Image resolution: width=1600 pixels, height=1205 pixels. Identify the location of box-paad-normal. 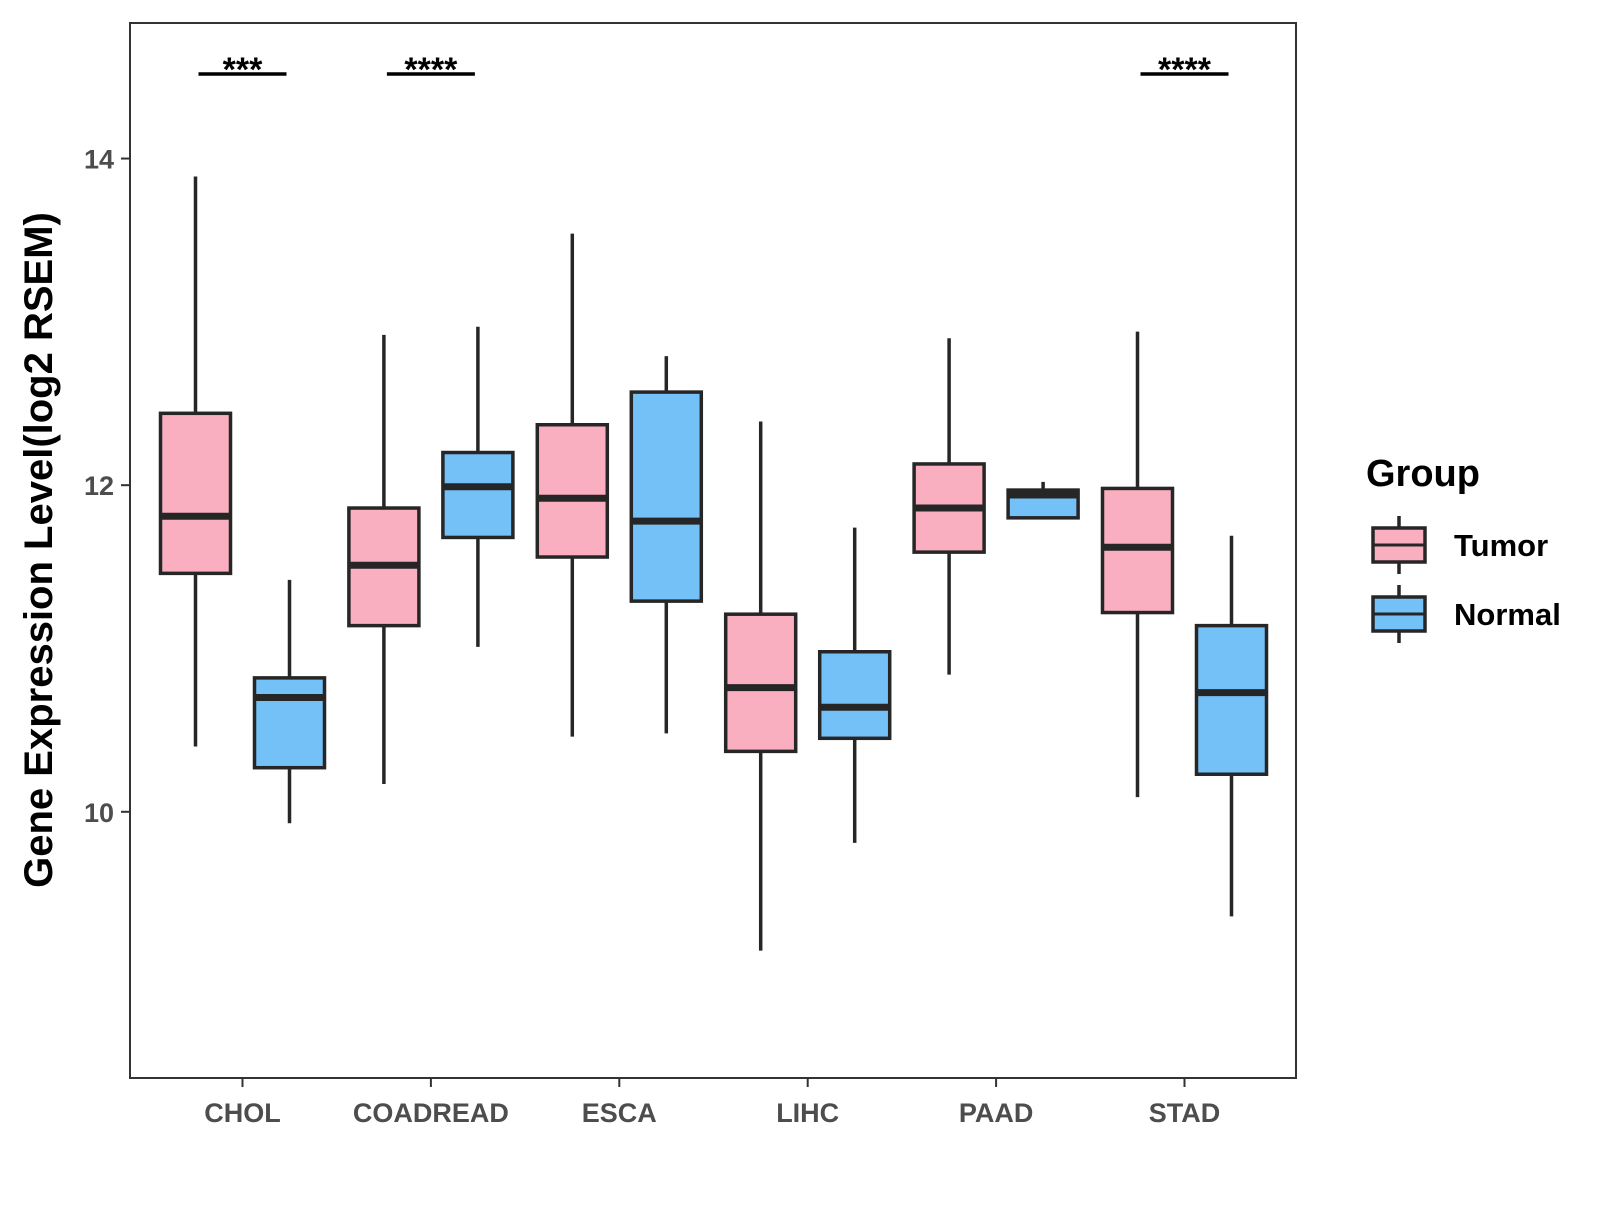
(1043, 500).